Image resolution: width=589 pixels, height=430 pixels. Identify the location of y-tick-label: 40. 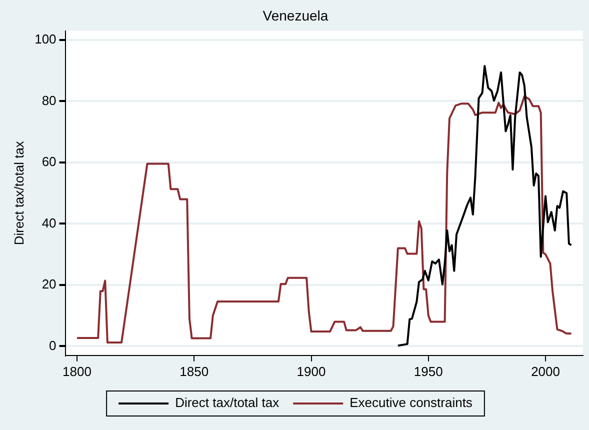
(49, 222).